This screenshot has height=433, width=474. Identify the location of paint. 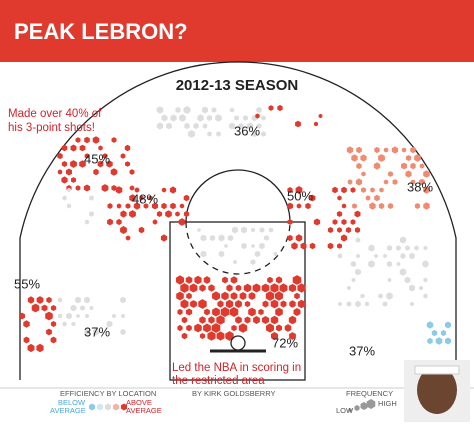
(237, 301).